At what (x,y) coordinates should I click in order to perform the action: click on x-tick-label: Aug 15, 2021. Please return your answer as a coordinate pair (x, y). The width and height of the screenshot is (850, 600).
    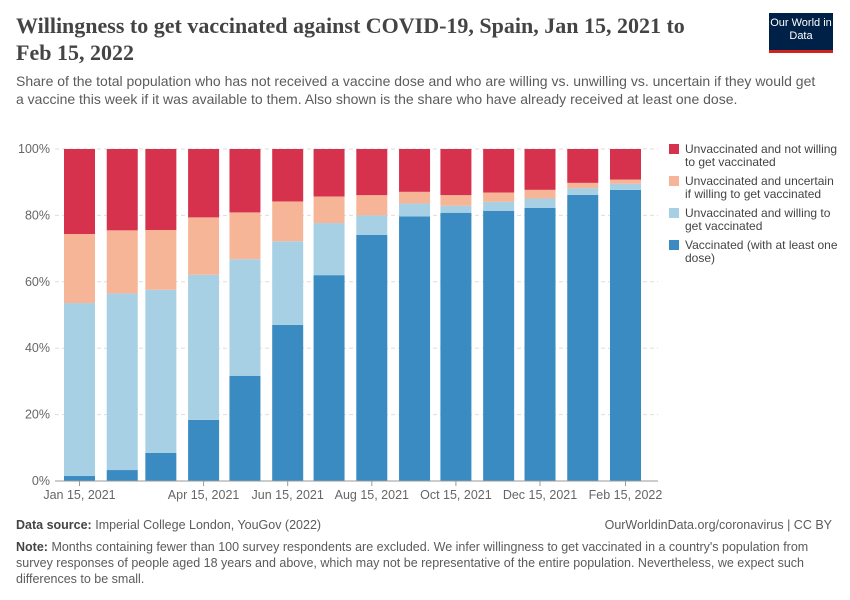
    Looking at the image, I should click on (372, 495).